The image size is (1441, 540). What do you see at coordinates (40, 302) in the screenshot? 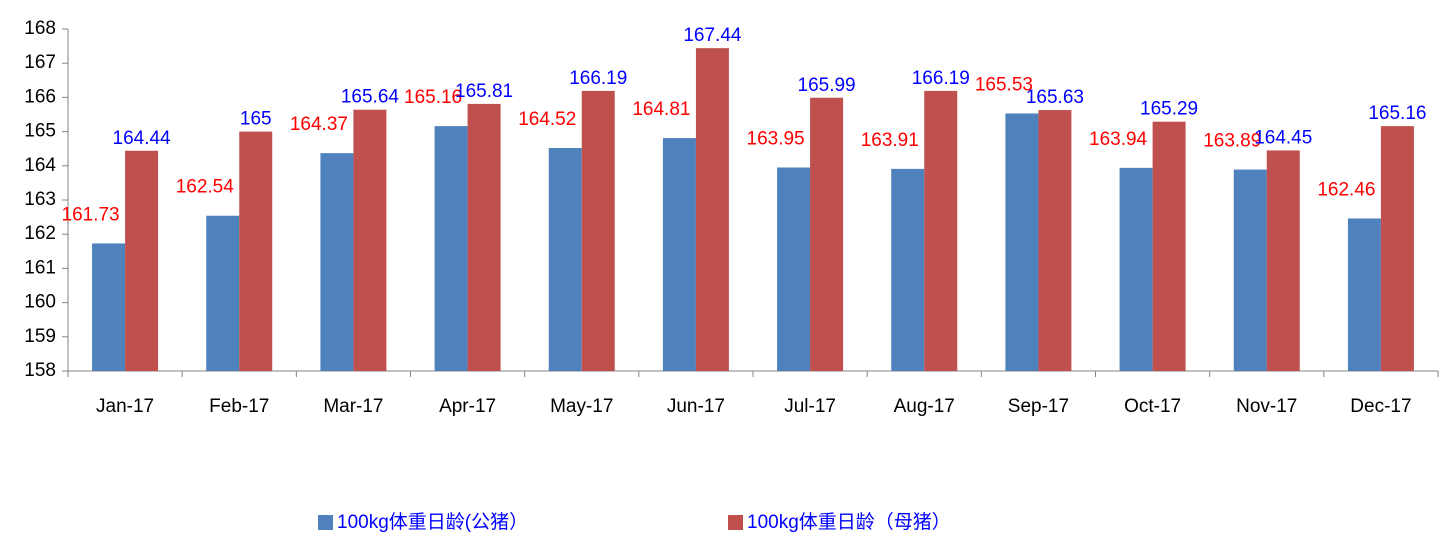
I see `y-tick-label: 160` at bounding box center [40, 302].